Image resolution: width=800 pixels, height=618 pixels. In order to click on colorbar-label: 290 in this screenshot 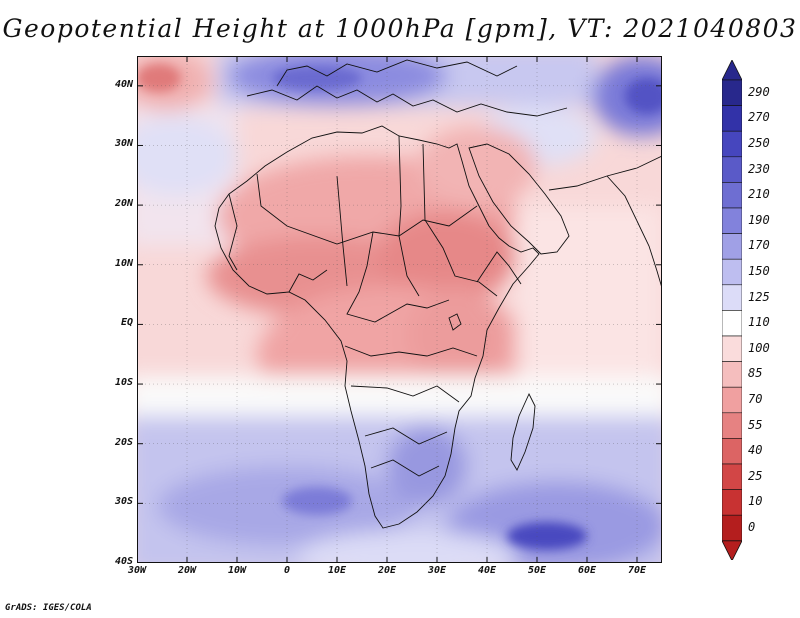, I will do `click(759, 91)`.